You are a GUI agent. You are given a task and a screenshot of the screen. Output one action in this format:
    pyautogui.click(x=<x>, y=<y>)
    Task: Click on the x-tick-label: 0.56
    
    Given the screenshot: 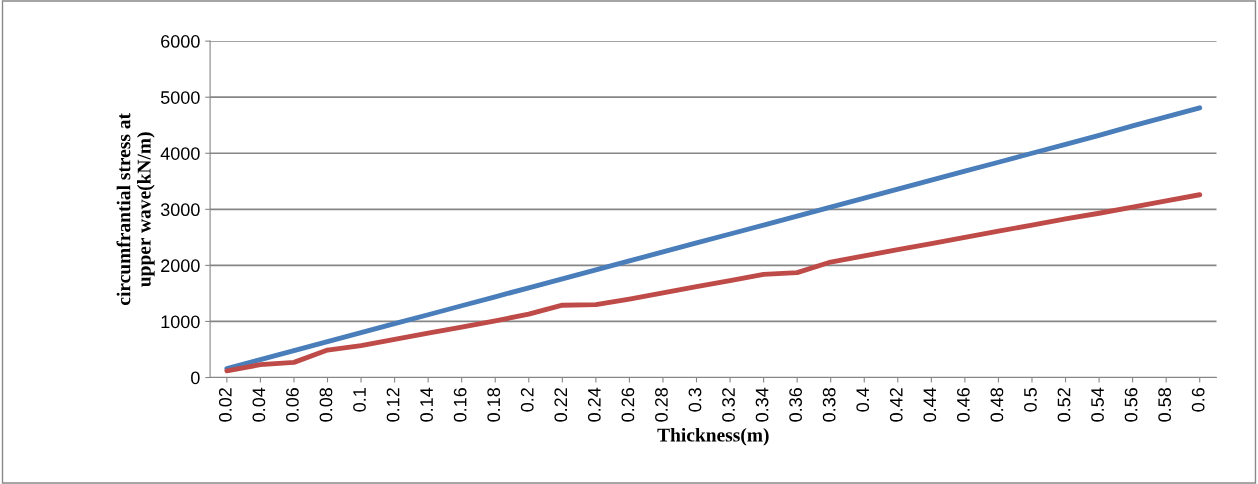 What is the action you would take?
    pyautogui.click(x=1131, y=405)
    